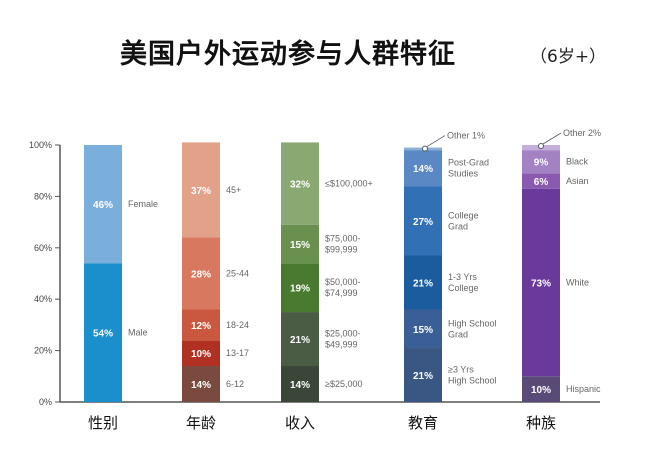  What do you see at coordinates (577, 181) in the screenshot?
I see `segment-label: Asian` at bounding box center [577, 181].